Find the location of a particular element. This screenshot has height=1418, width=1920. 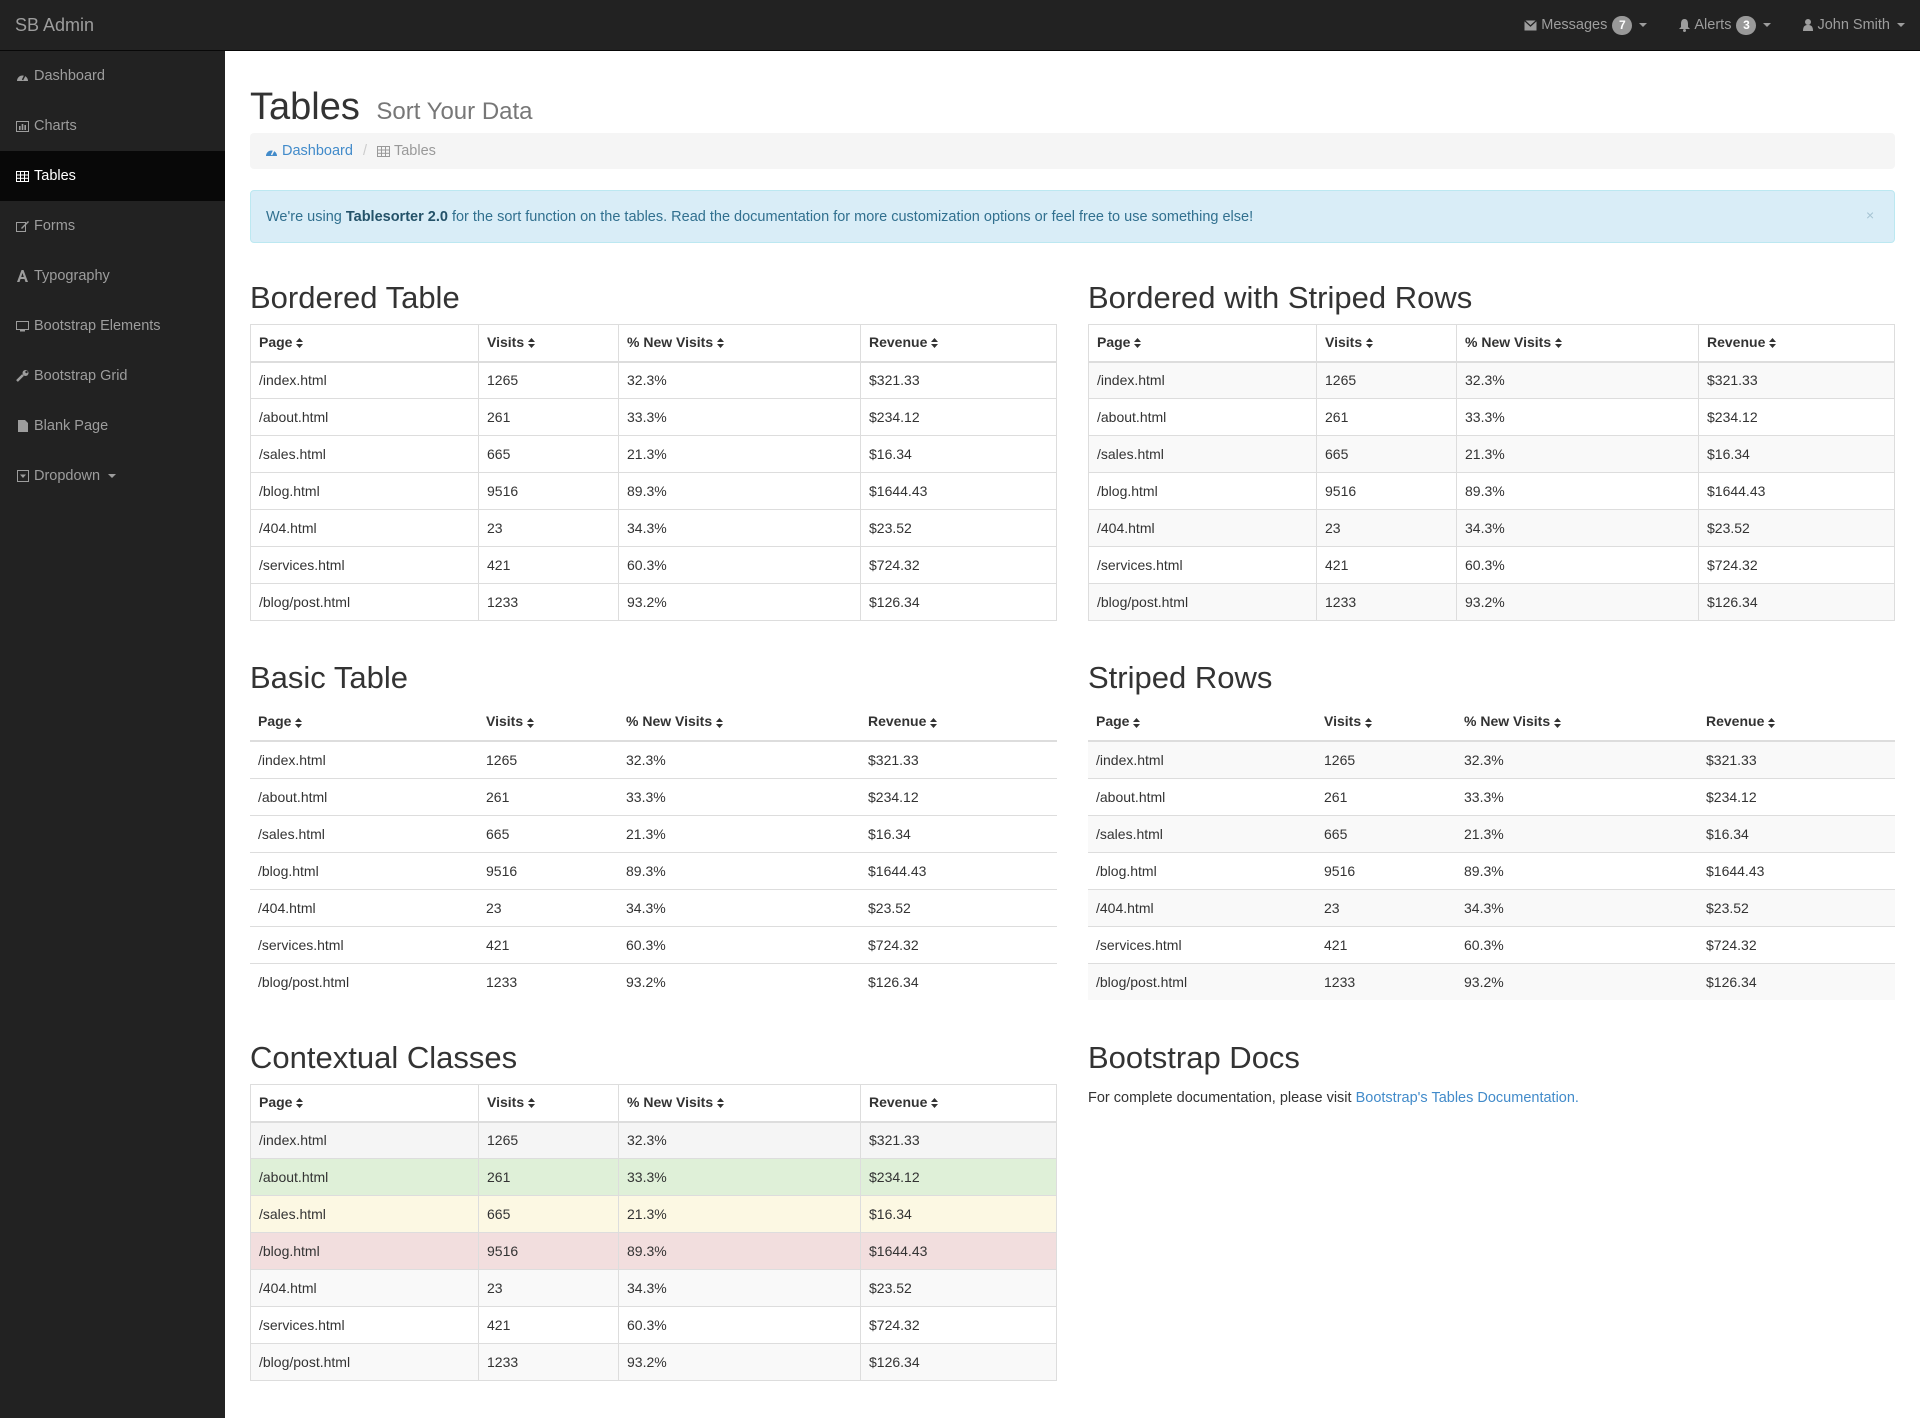

table-cell-revenue: $126.34 is located at coordinates (958, 602).